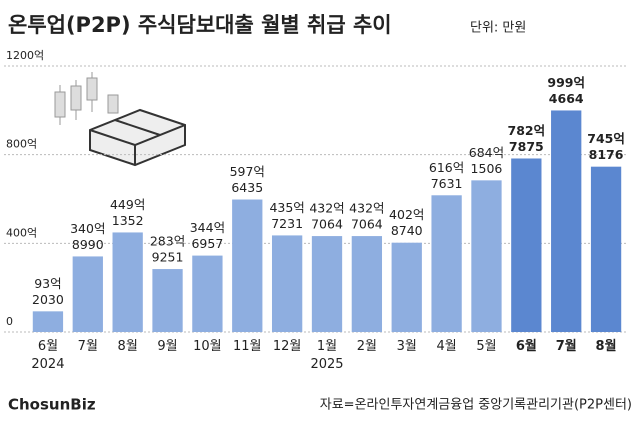 The height and width of the screenshot is (435, 640). Describe the element at coordinates (25, 55) in the screenshot. I see `y-tick-label: 1200억` at that location.